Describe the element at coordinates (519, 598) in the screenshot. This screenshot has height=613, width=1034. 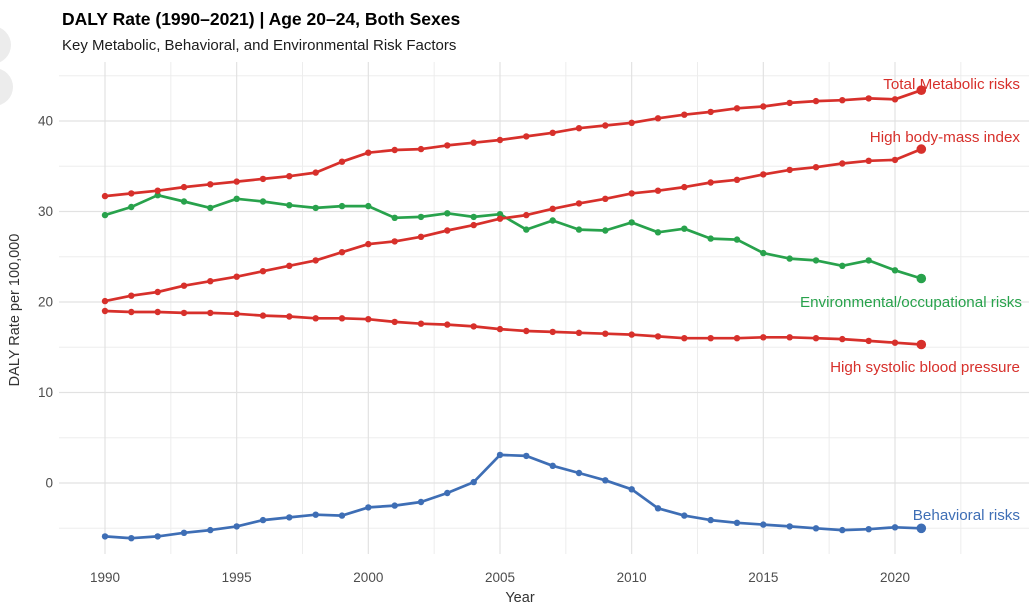
I see `x-axis-title: Year` at that location.